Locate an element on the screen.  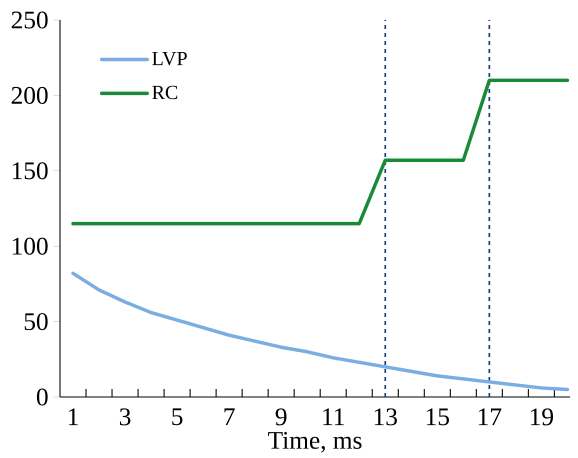
y-tick-label: 200 is located at coordinates (30, 95).